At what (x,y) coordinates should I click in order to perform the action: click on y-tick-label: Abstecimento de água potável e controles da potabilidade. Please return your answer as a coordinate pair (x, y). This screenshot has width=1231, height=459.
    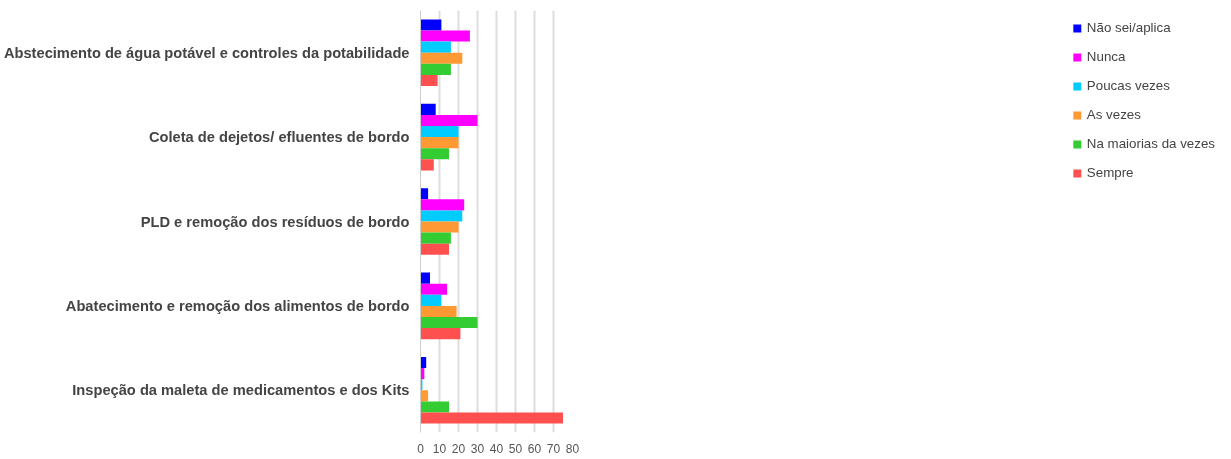
    Looking at the image, I should click on (206, 52).